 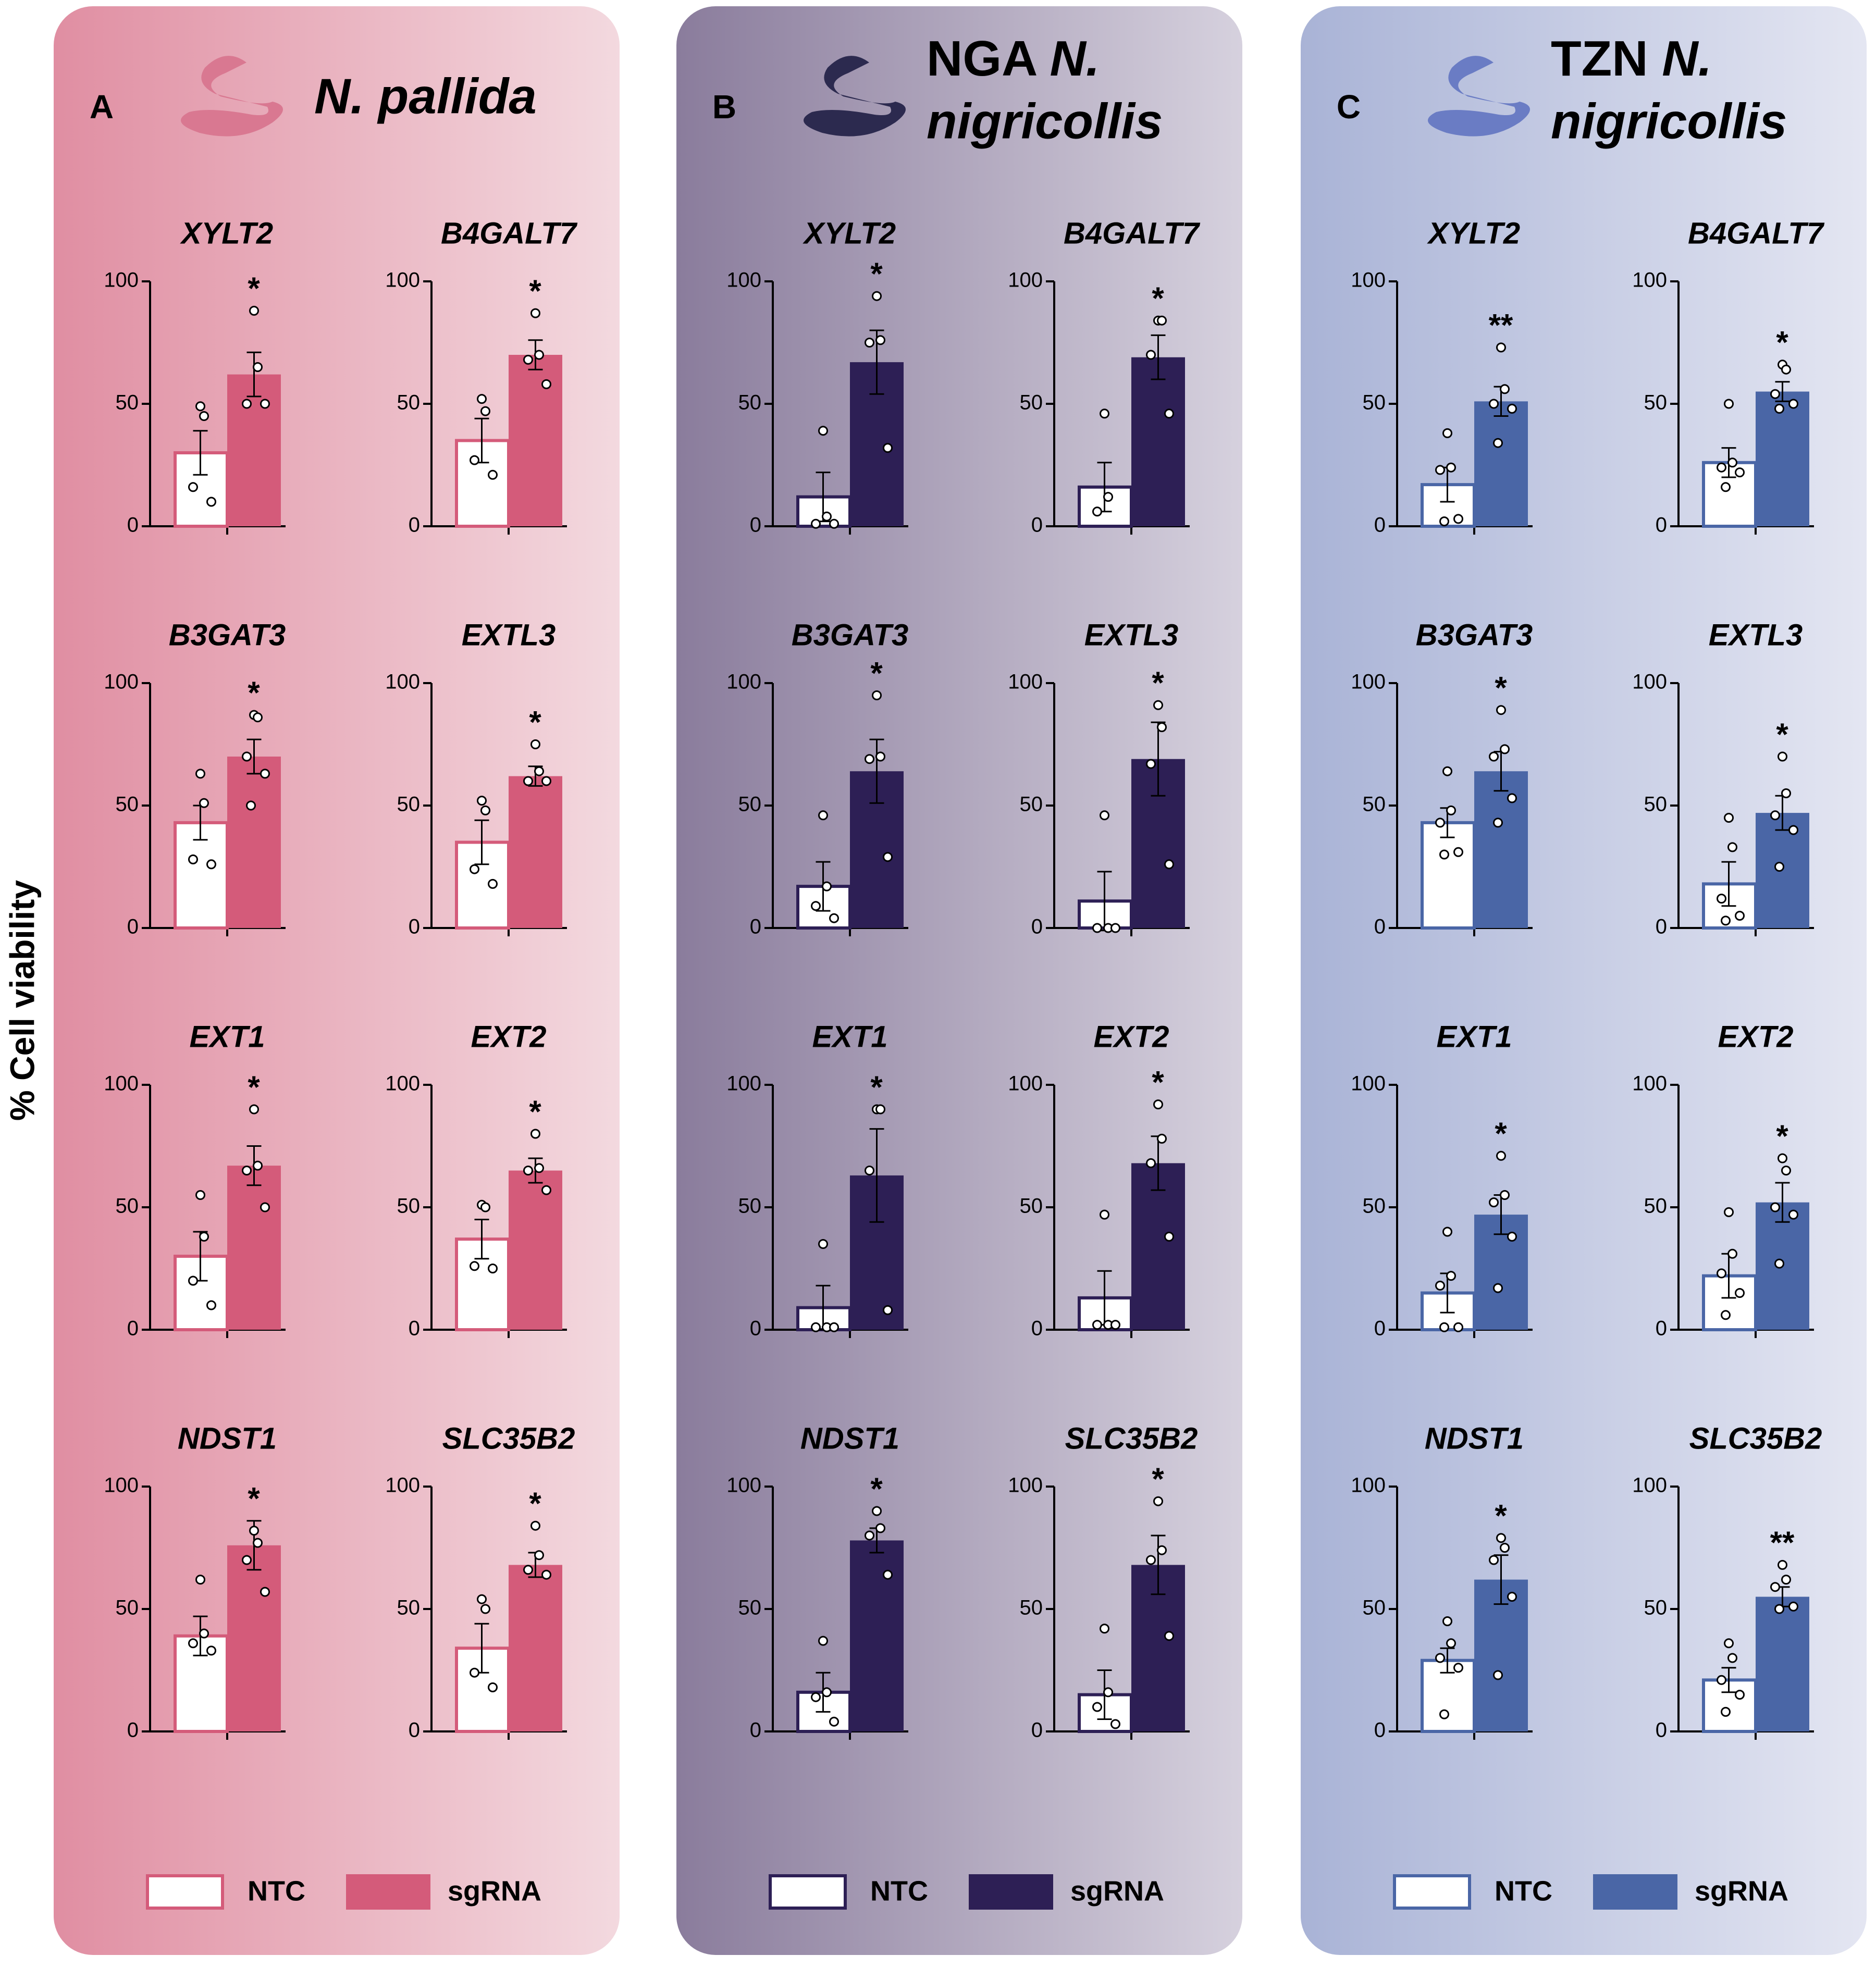 What do you see at coordinates (1755, 1037) in the screenshot?
I see `chart-title: EXT2` at bounding box center [1755, 1037].